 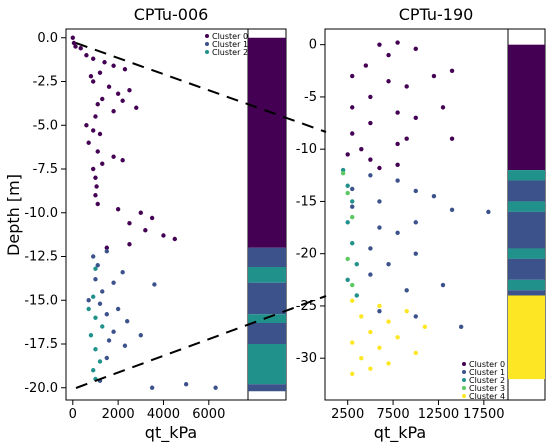 I want to click on left-x-axis-label: qt_kPa, so click(x=171, y=433).